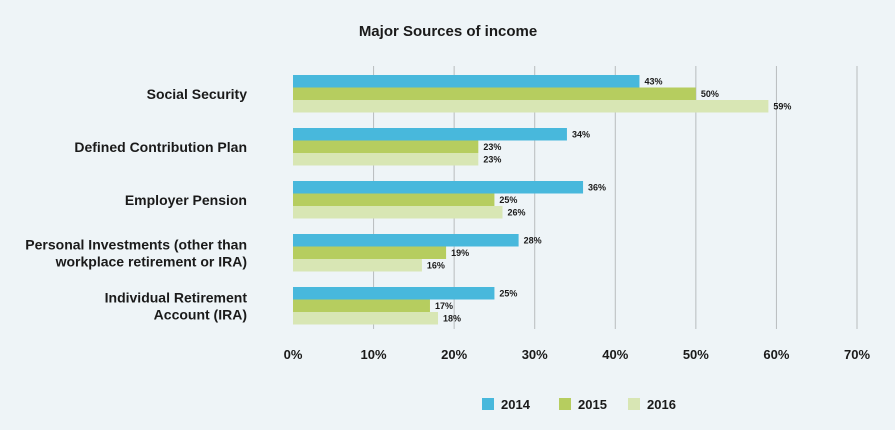  What do you see at coordinates (454, 354) in the screenshot?
I see `x-tick-label: 20%` at bounding box center [454, 354].